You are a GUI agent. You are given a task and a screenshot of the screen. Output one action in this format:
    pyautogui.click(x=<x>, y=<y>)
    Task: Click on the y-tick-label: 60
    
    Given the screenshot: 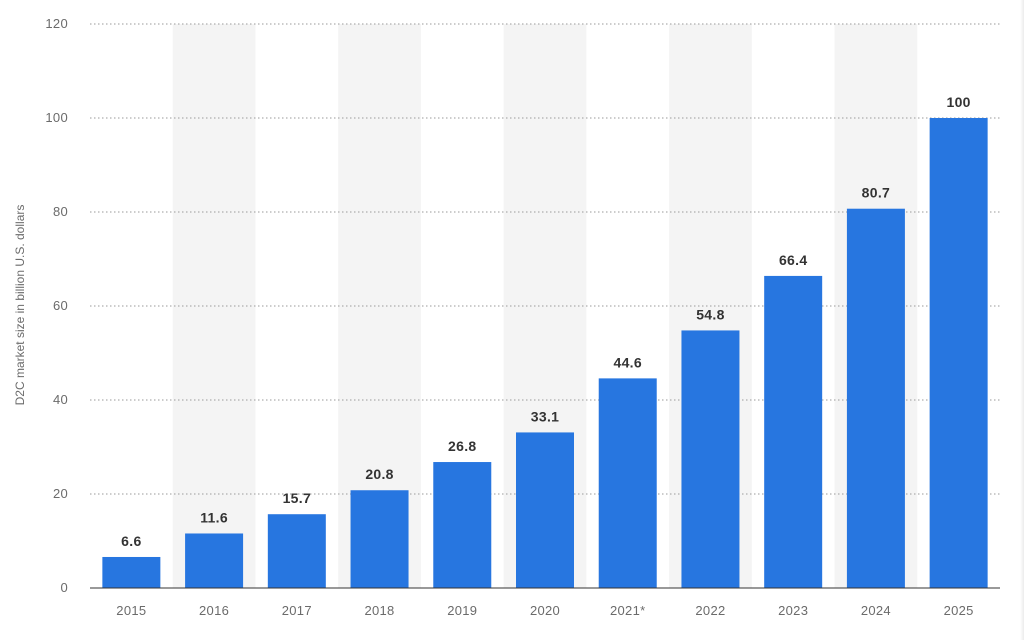 What is the action you would take?
    pyautogui.click(x=60, y=305)
    